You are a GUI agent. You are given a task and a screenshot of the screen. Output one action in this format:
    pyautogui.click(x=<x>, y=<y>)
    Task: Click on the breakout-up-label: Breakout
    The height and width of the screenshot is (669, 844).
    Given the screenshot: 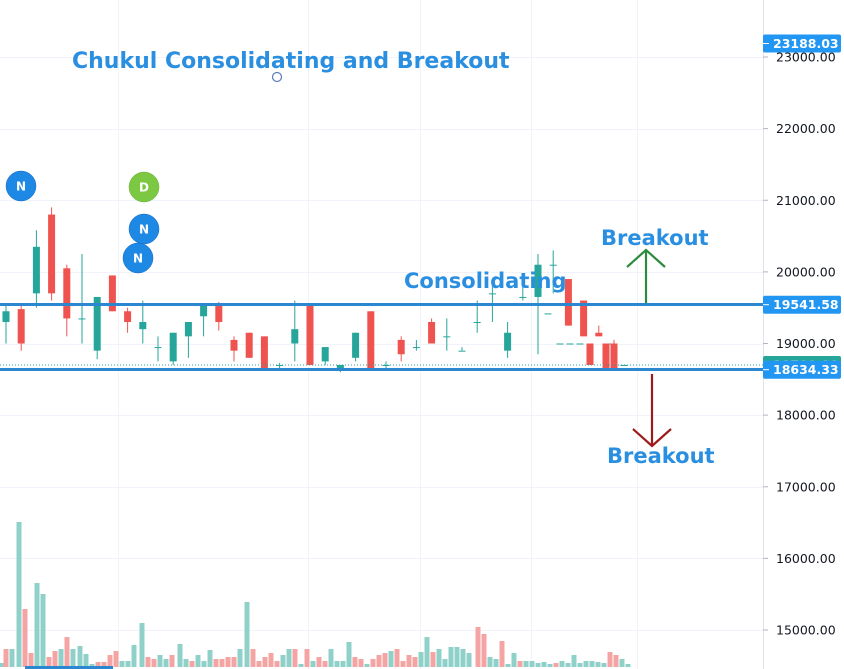 What is the action you would take?
    pyautogui.click(x=655, y=238)
    